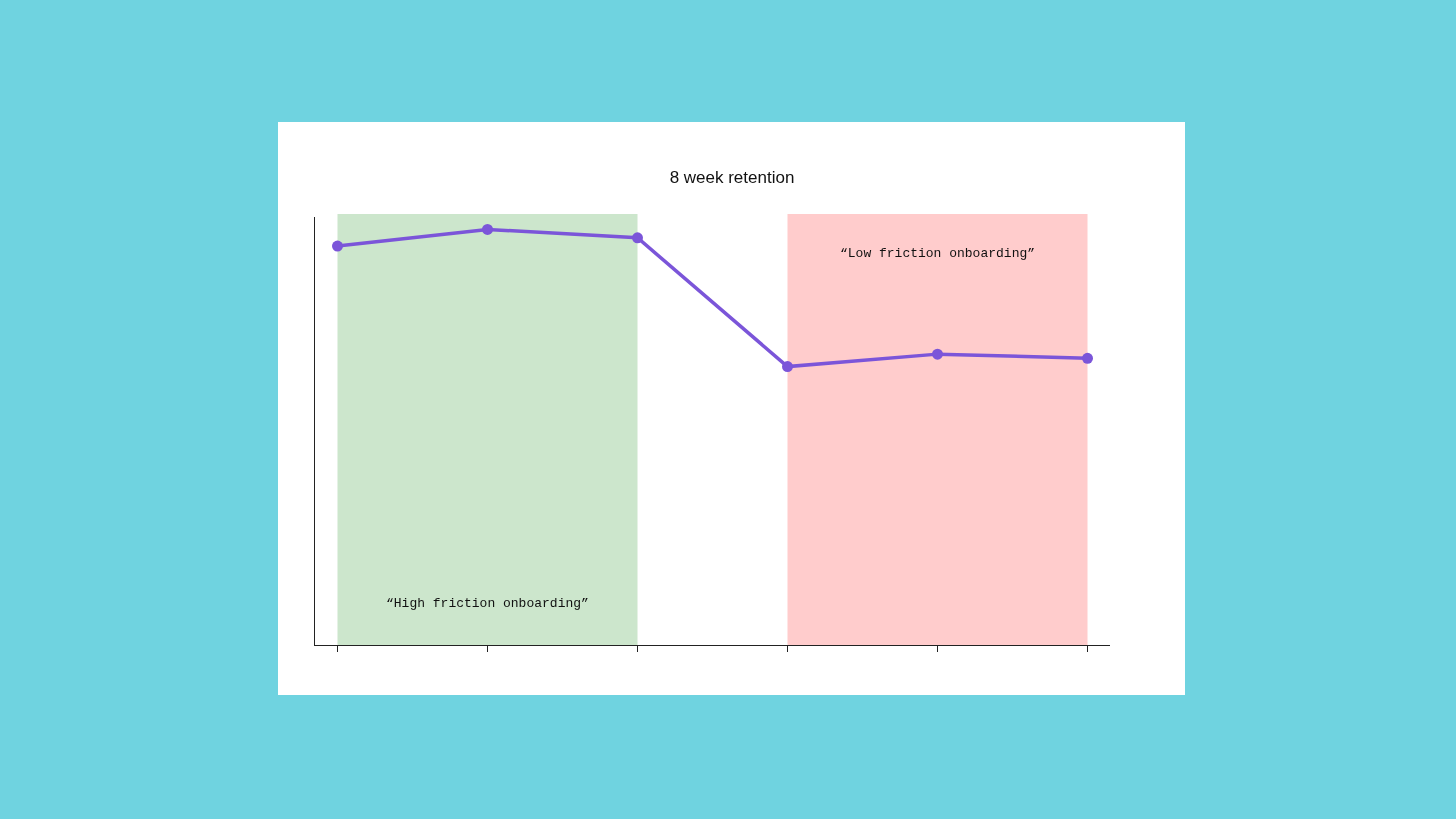 This screenshot has width=1456, height=819. I want to click on annotation: “Low friction onboarding”, so click(938, 253).